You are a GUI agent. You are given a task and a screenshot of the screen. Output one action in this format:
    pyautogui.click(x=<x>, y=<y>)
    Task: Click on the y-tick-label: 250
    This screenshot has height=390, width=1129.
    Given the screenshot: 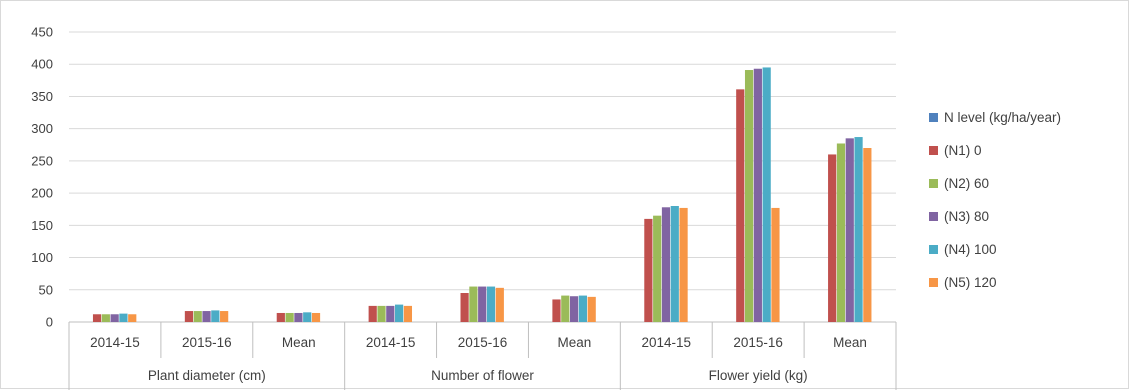 What is the action you would take?
    pyautogui.click(x=42, y=160)
    